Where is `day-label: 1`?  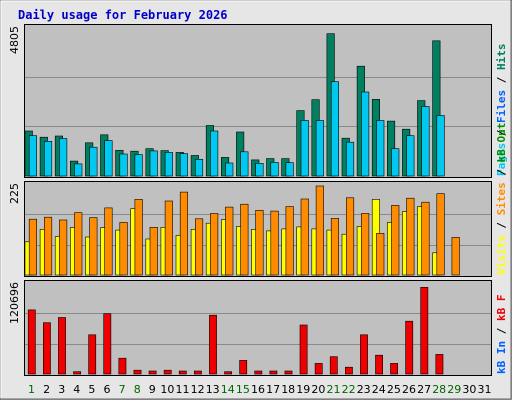 day-label: 1 is located at coordinates (31, 389).